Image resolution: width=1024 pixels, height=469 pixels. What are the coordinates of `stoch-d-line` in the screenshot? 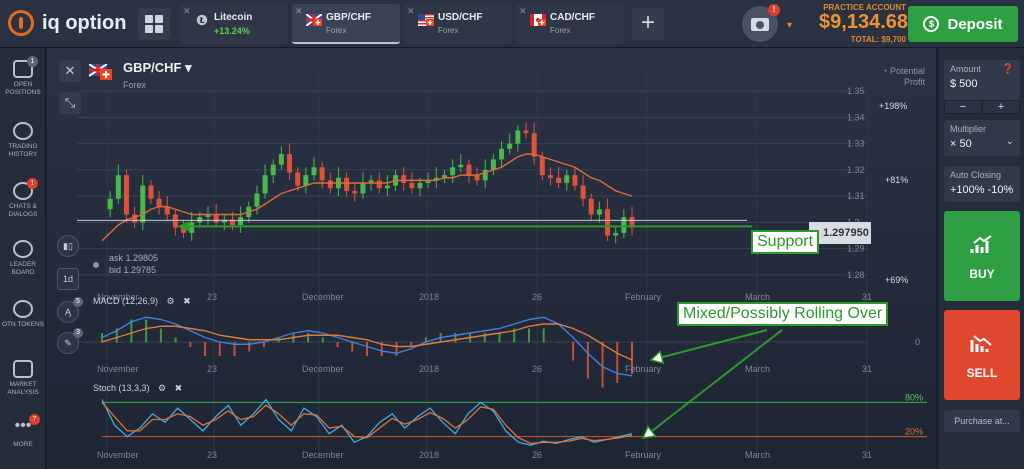 It's located at (367, 423).